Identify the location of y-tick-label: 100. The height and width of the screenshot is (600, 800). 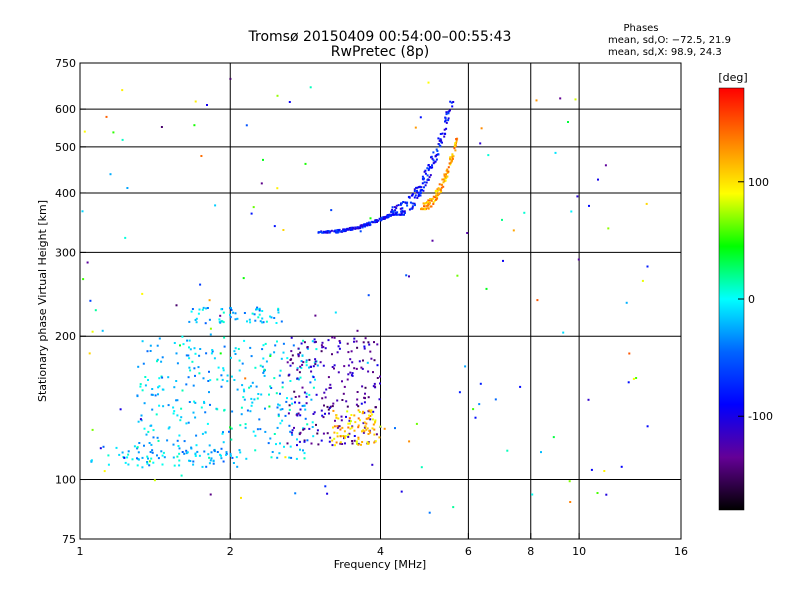
(65, 480).